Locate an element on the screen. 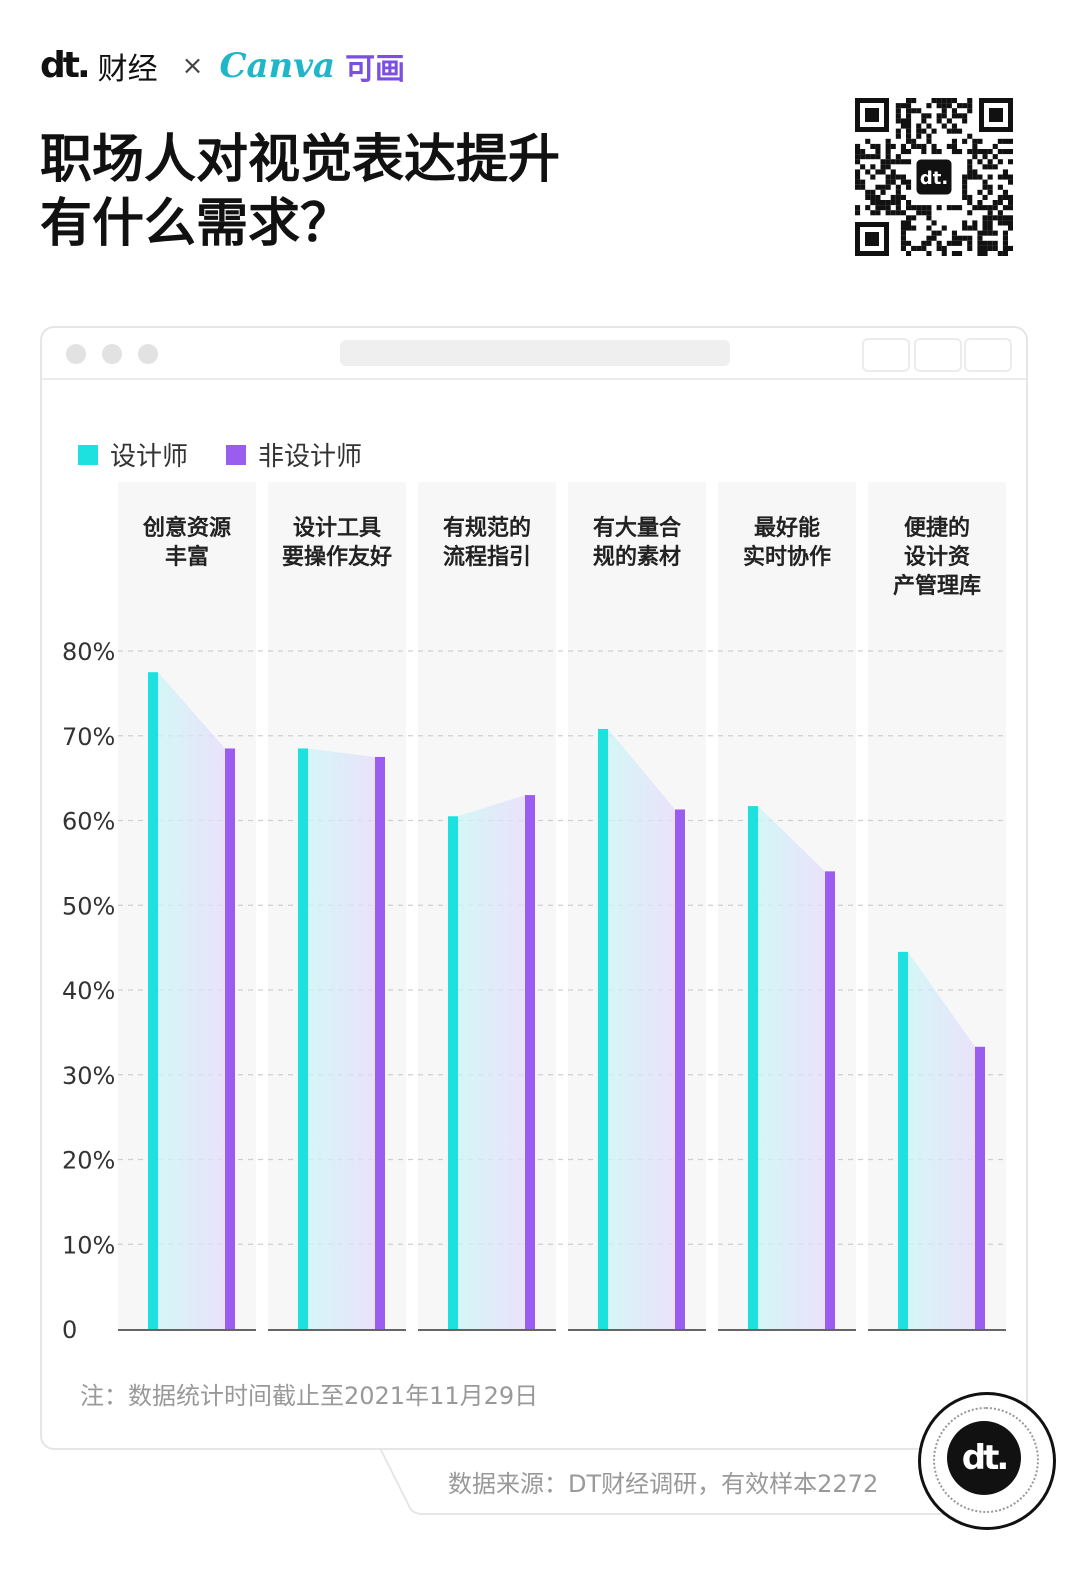  category-label: 便捷的 is located at coordinates (937, 528).